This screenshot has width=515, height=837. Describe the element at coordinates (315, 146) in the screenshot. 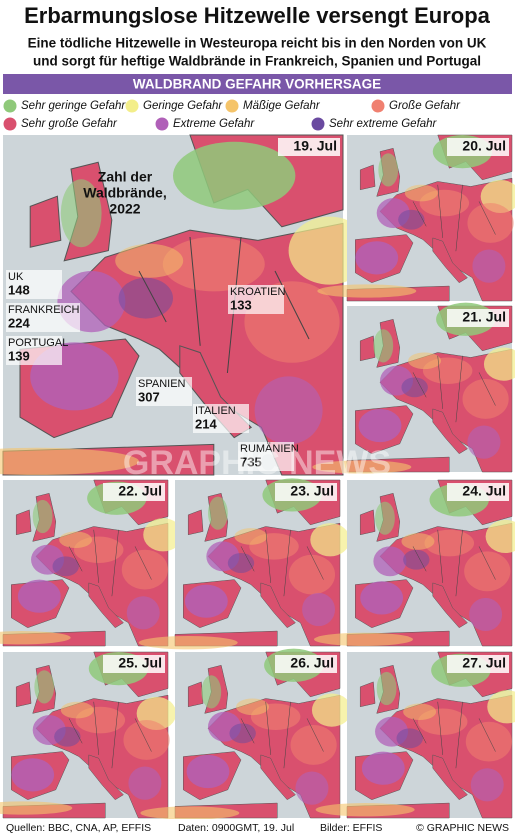

I see `map-date: 19. Jul` at that location.